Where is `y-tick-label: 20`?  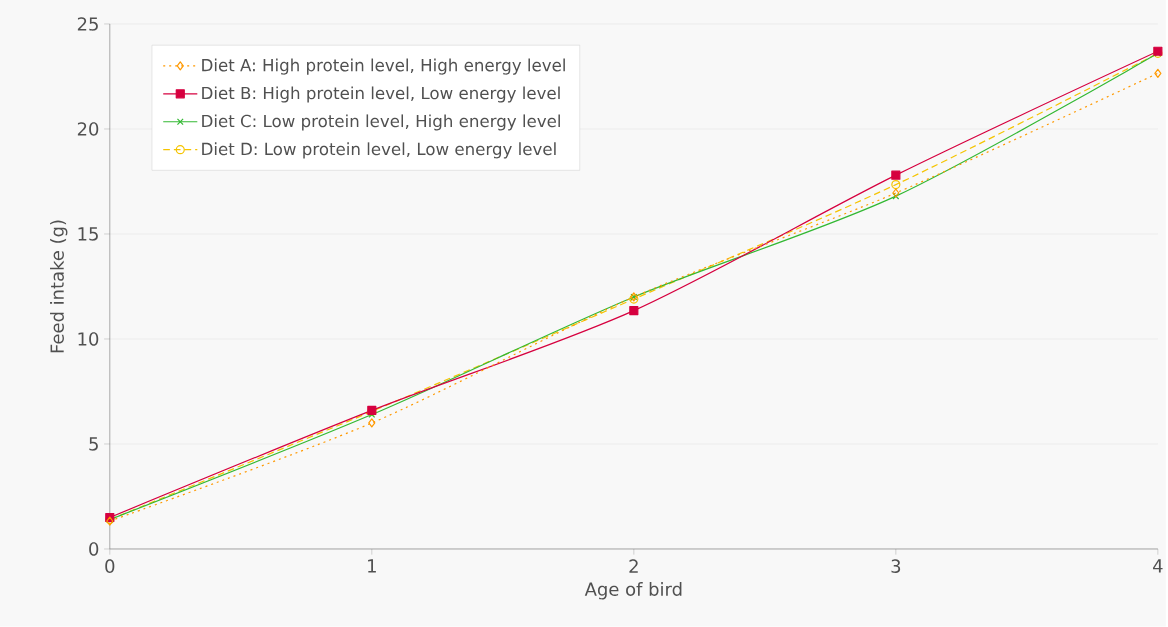
y-tick-label: 20 is located at coordinates (88, 129).